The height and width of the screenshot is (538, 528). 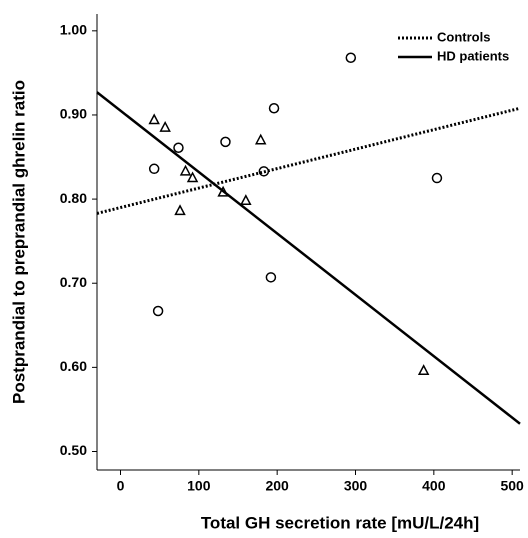 I want to click on x-tick-label: 0, so click(x=121, y=486).